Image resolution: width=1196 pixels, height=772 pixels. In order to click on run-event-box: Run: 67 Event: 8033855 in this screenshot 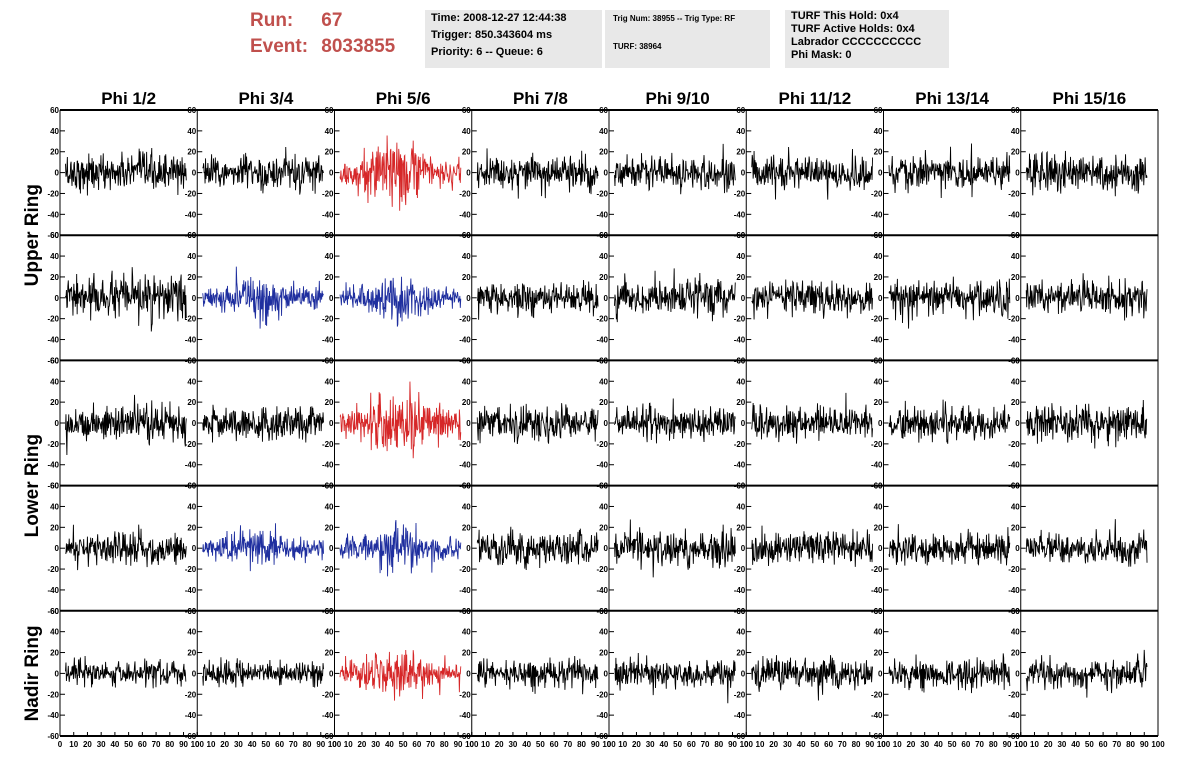, I will do `click(335, 37)`.